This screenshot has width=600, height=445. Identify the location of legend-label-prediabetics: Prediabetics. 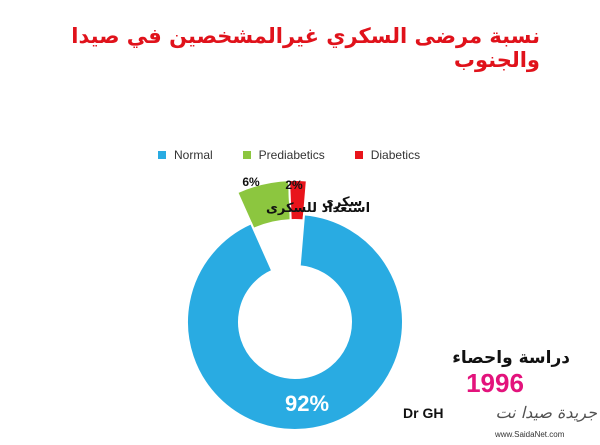
(291, 155).